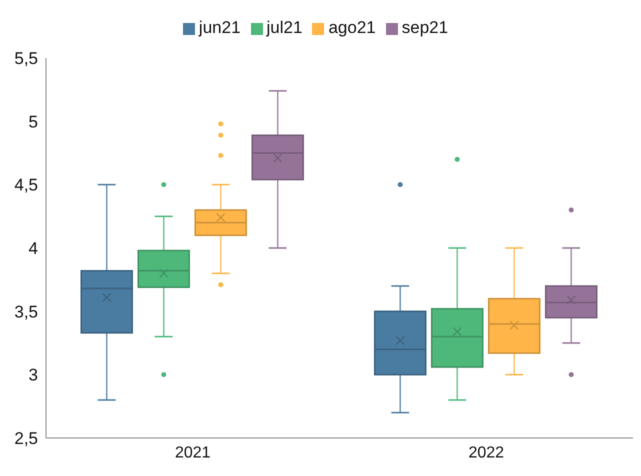 The image size is (641, 476). I want to click on y-tick-label: 4, so click(33, 248).